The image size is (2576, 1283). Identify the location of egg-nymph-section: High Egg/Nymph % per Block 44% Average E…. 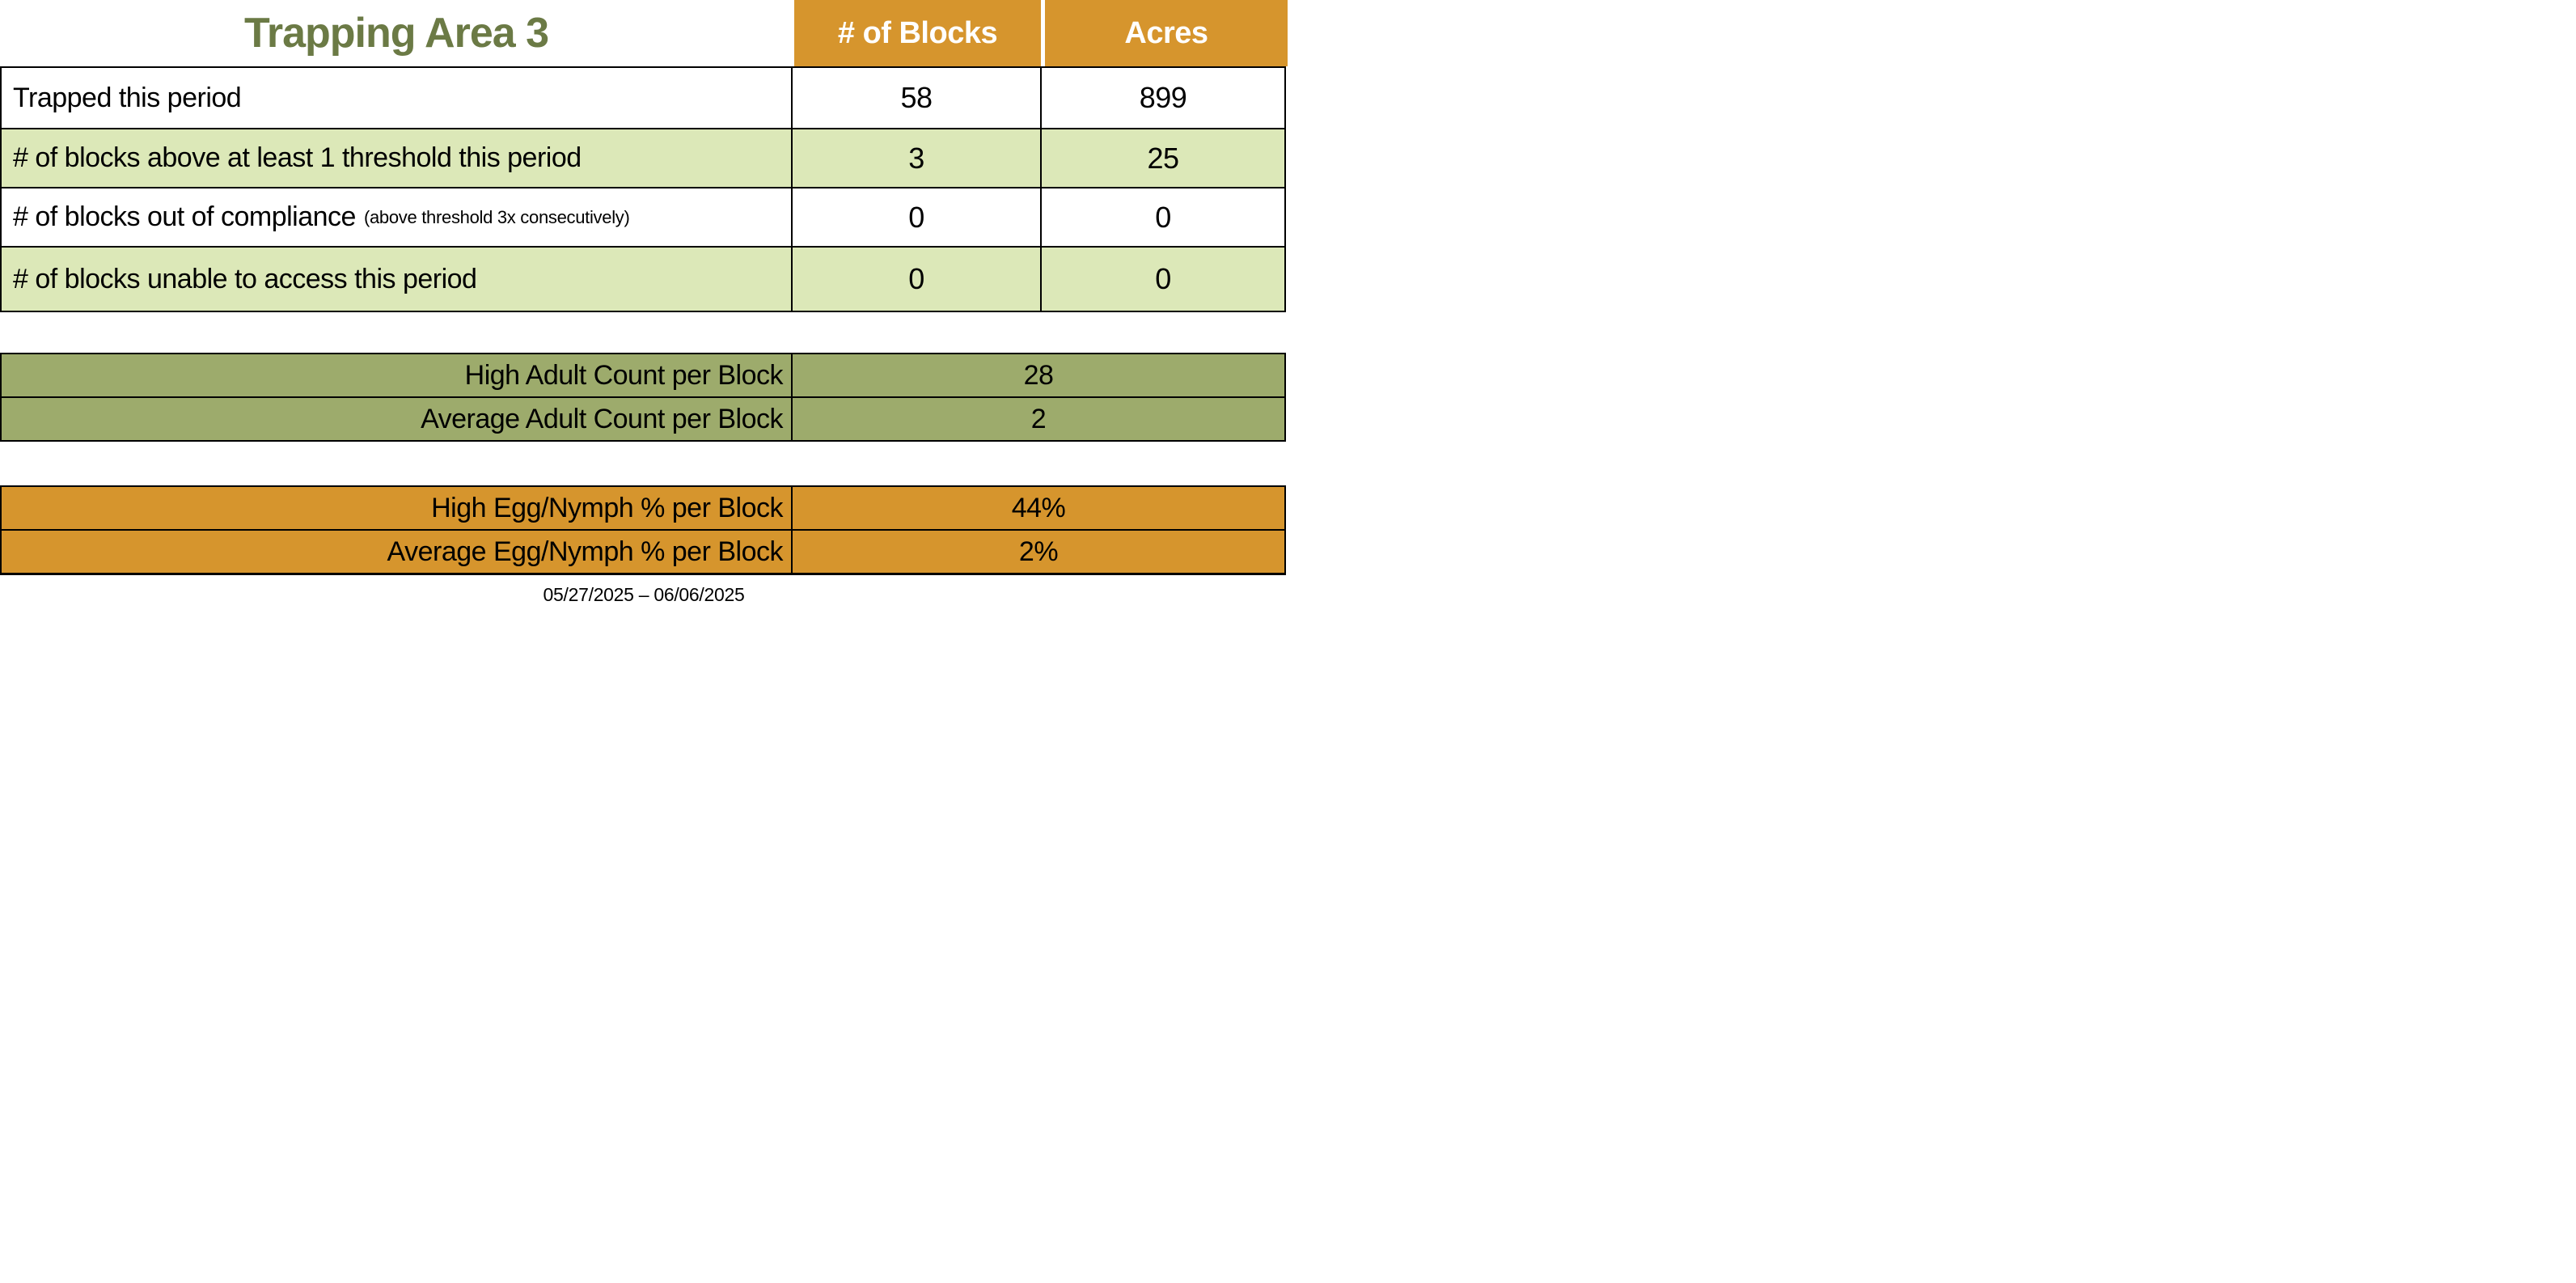
(643, 530).